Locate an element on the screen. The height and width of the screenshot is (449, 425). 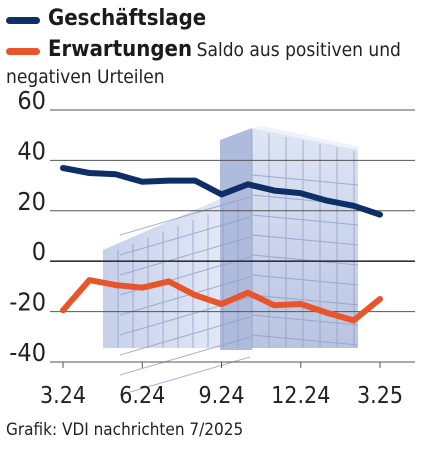
x-tick-label: 6.24 is located at coordinates (142, 396).